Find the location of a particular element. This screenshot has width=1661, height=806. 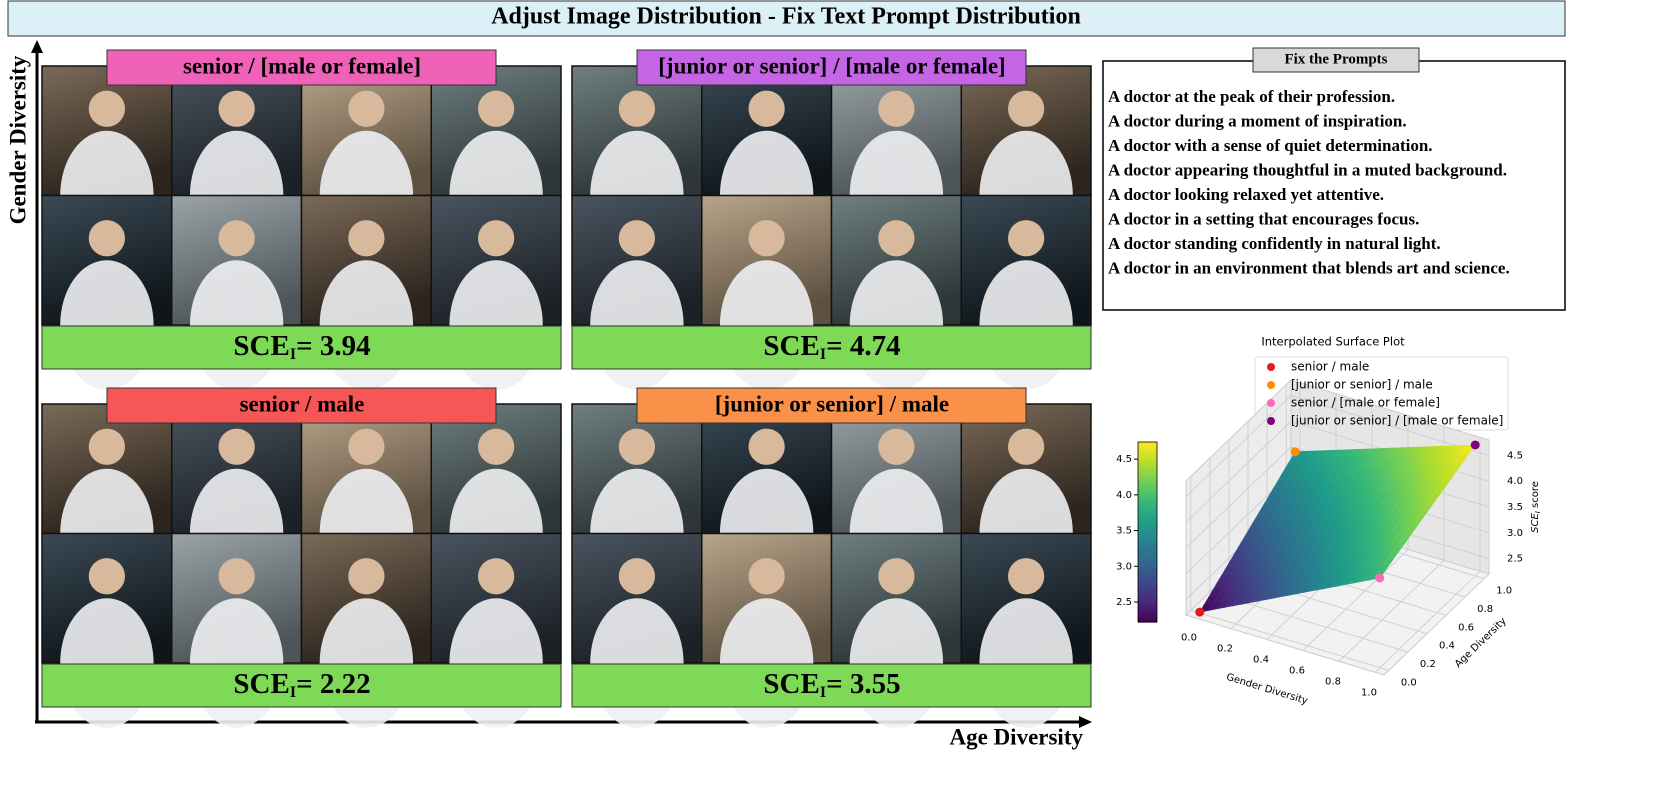

x-axis-arrow is located at coordinates (1085, 722).